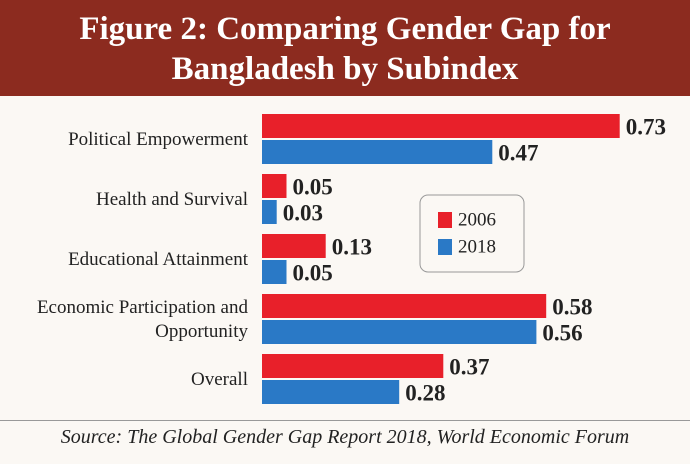  What do you see at coordinates (352, 246) in the screenshot?
I see `value-label: 0.13` at bounding box center [352, 246].